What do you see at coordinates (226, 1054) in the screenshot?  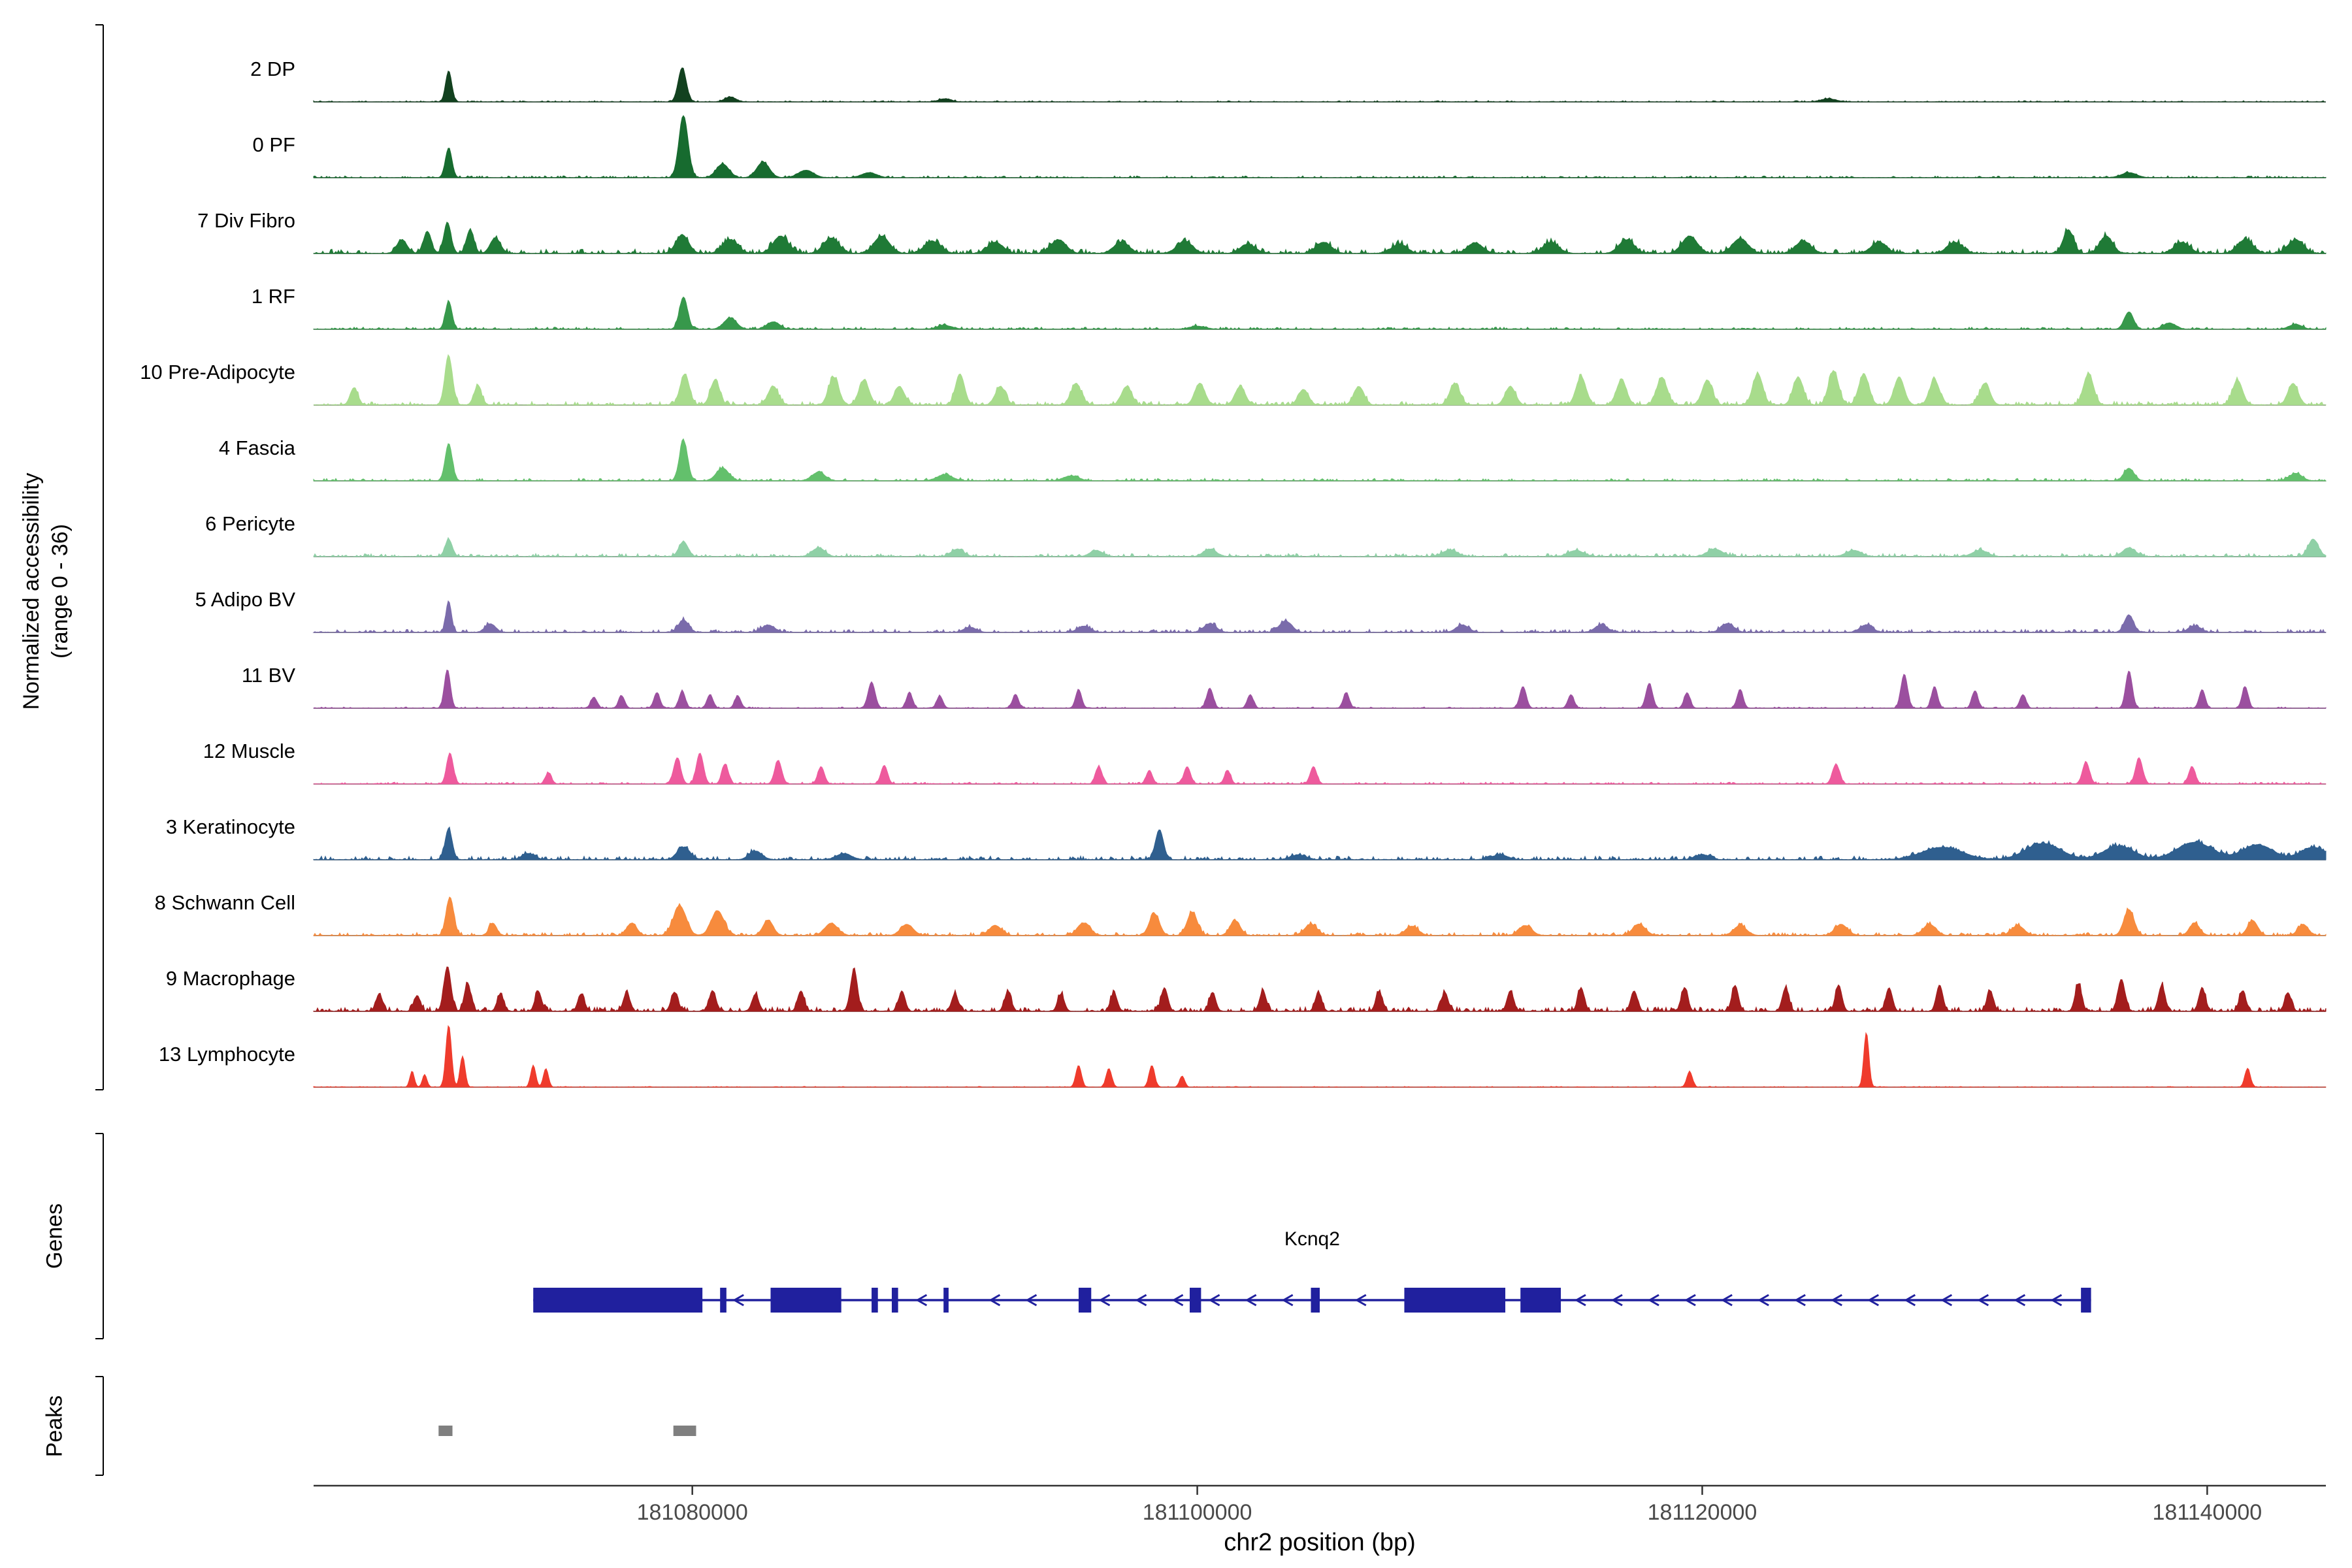 I see `track-label: 13 Lymphocyte` at bounding box center [226, 1054].